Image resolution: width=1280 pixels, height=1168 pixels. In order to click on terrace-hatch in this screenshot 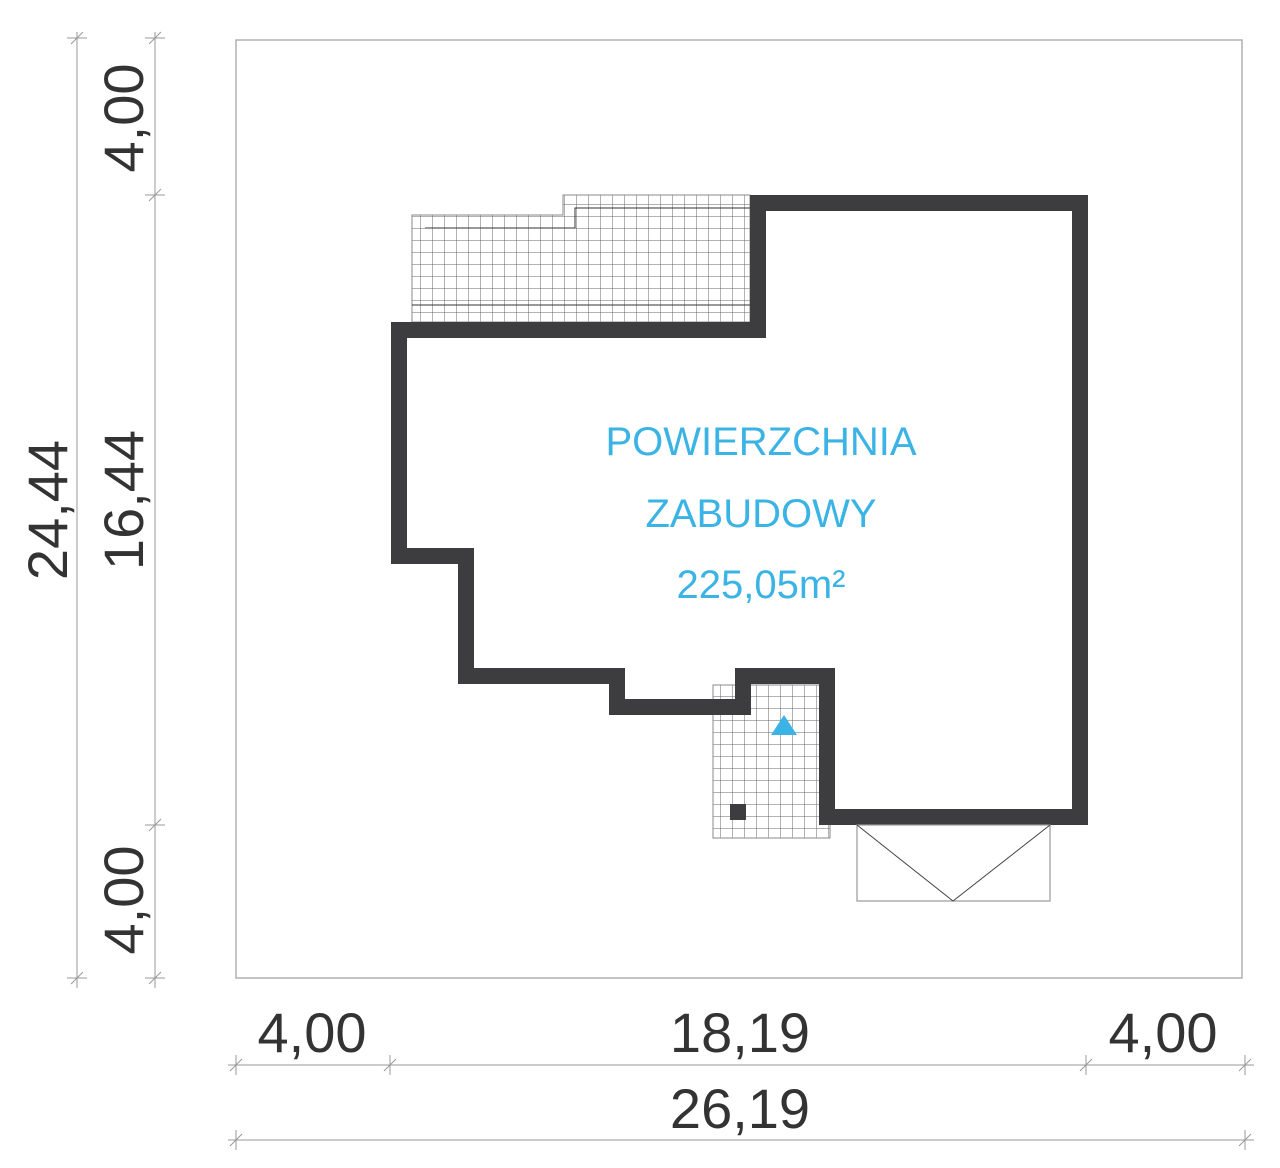, I will do `click(581, 258)`.